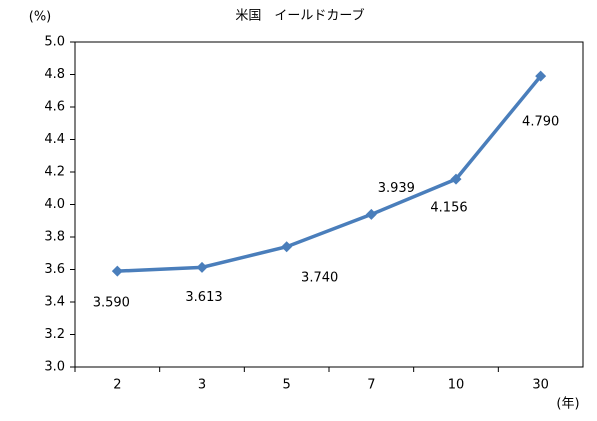  What do you see at coordinates (54, 302) in the screenshot?
I see `y-tick-label: 3.4` at bounding box center [54, 302].